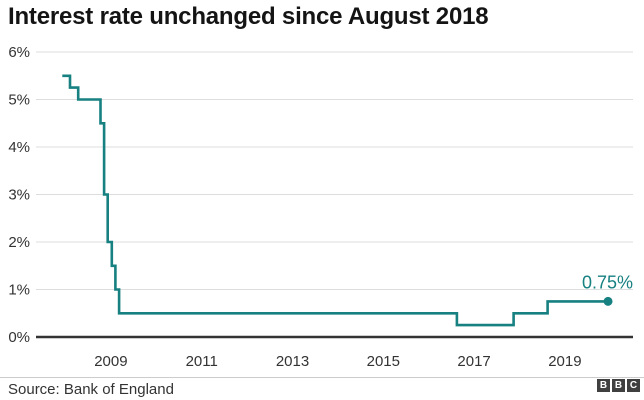  Describe the element at coordinates (383, 361) in the screenshot. I see `x-tick-label: 2015` at that location.